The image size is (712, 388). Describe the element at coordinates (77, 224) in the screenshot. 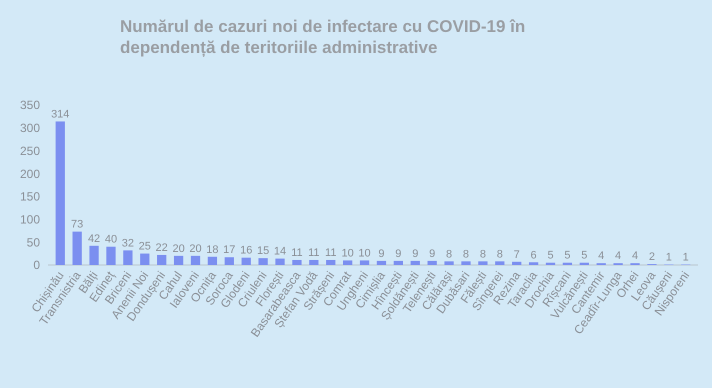

I see `data-label: 73` at that location.